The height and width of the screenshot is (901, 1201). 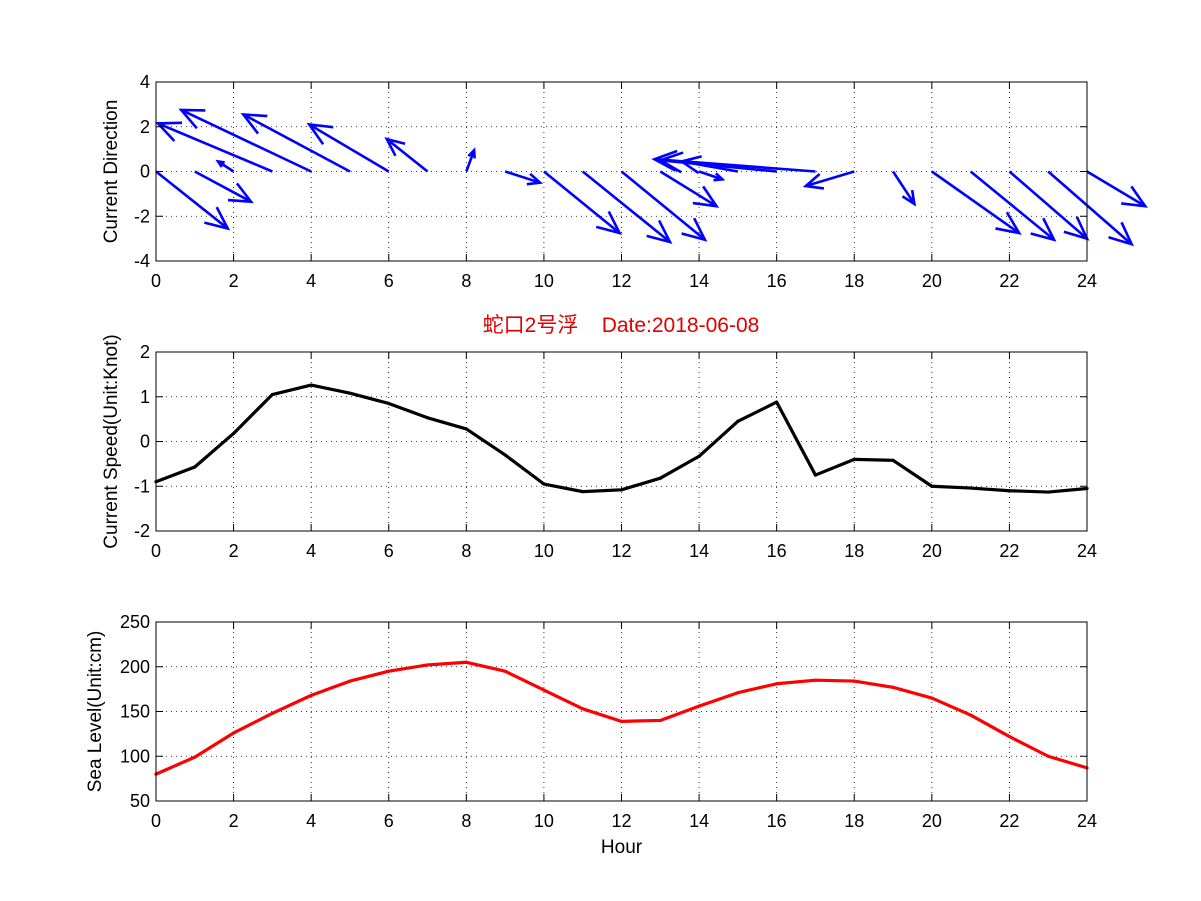 What do you see at coordinates (145, 82) in the screenshot?
I see `chart-0-ytick-label-4: 4` at bounding box center [145, 82].